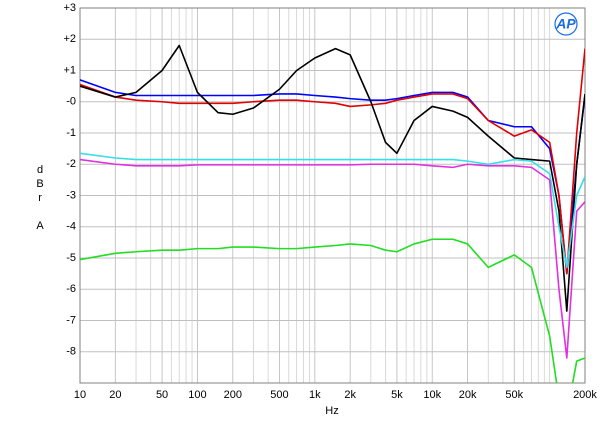 This screenshot has height=432, width=600. I want to click on y-tick-label: -1, so click(71, 133).